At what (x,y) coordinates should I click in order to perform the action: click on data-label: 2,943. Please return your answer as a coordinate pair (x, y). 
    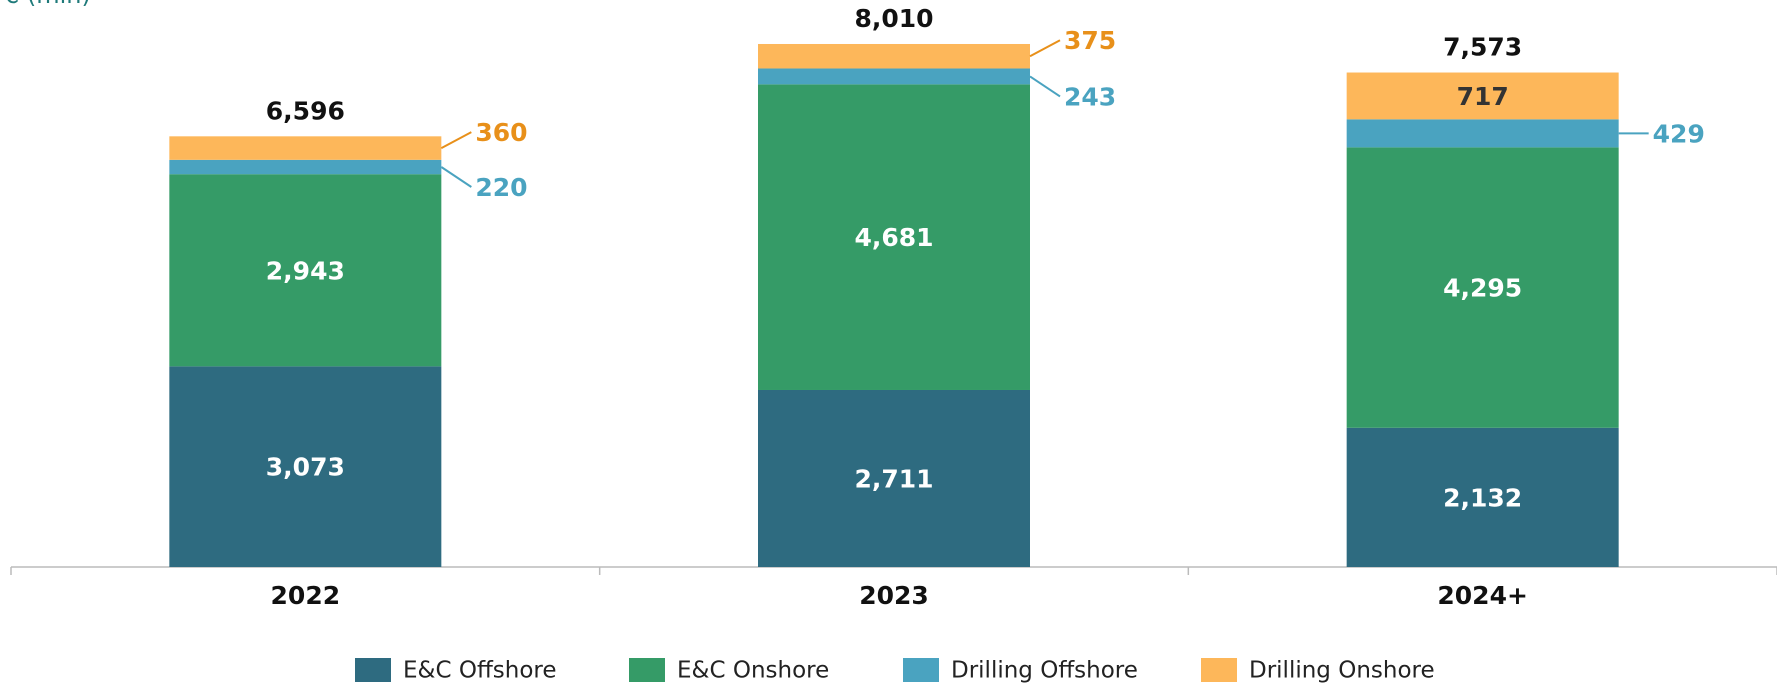
    Looking at the image, I should click on (305, 270).